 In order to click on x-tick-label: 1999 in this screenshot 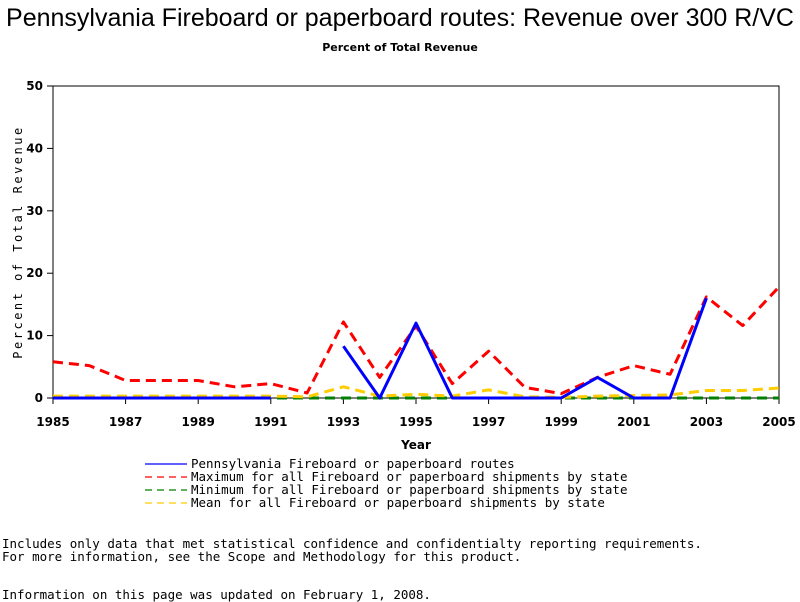, I will do `click(560, 422)`.